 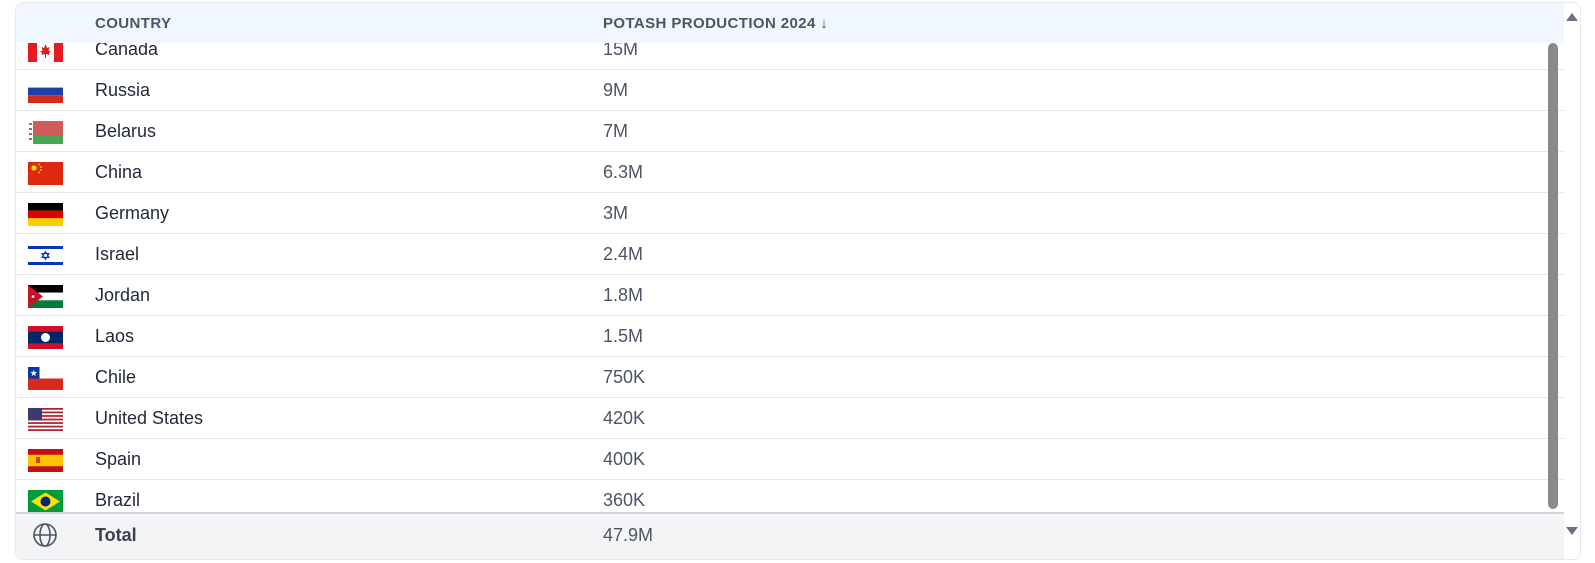 What do you see at coordinates (119, 172) in the screenshot?
I see `country-name: China` at bounding box center [119, 172].